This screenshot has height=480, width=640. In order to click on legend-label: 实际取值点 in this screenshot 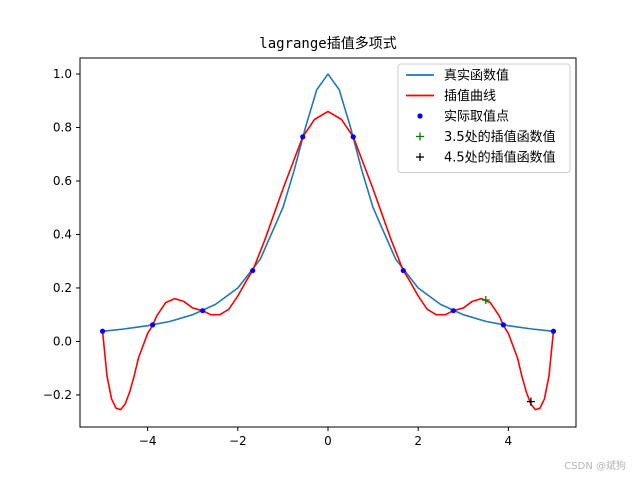, I will do `click(476, 117)`.